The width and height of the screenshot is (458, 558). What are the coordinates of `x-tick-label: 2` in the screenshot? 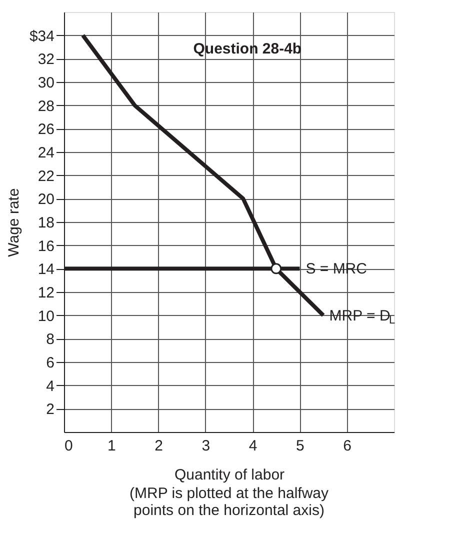 It's located at (158, 446).